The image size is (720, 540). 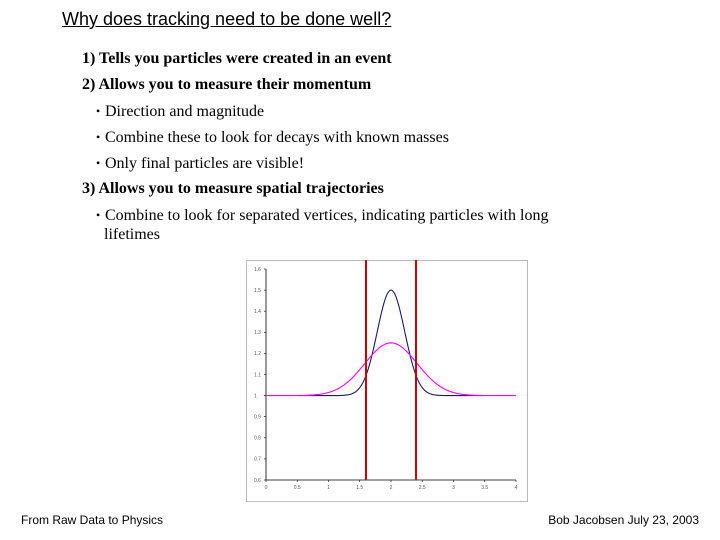 I want to click on x-tick-label: 3, so click(x=453, y=488).